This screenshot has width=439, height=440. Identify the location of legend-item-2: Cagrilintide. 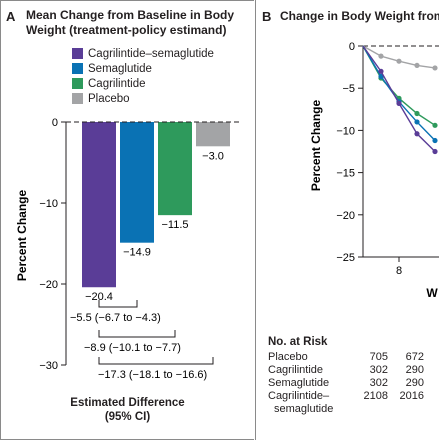
(143, 83).